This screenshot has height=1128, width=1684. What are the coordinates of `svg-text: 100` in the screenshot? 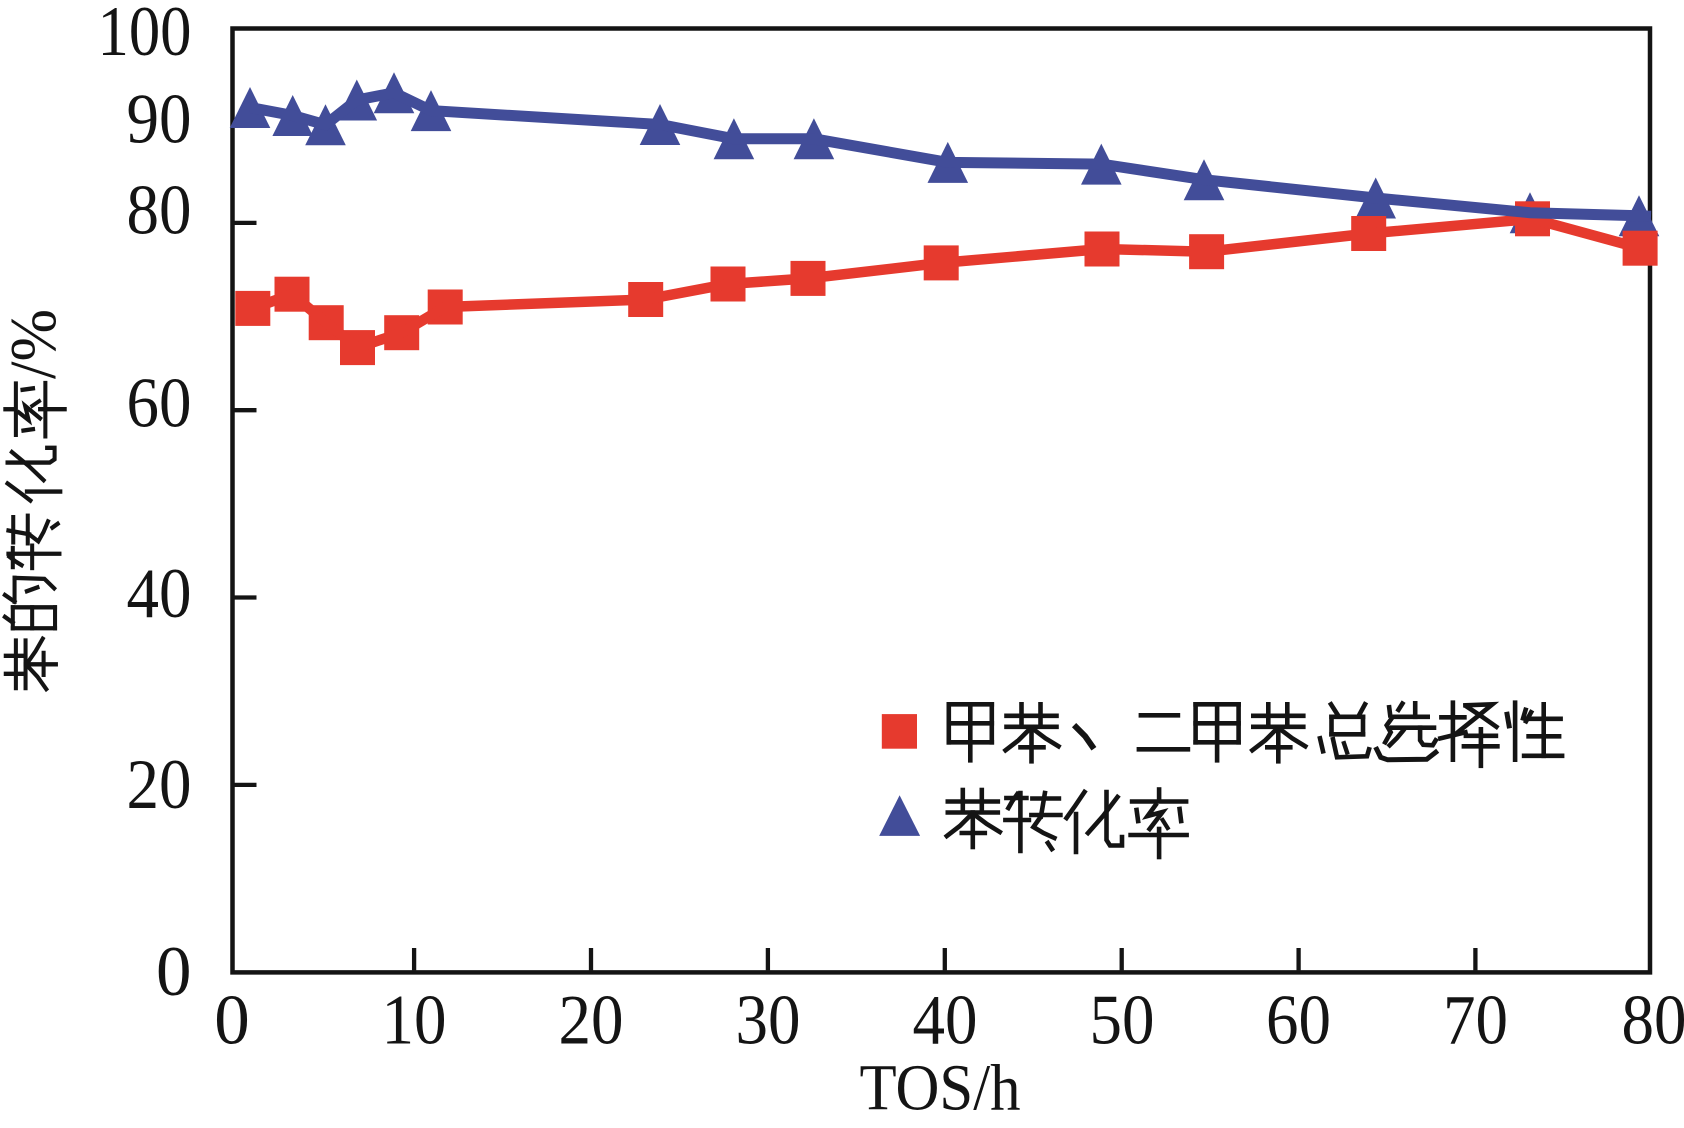 It's located at (145, 35).